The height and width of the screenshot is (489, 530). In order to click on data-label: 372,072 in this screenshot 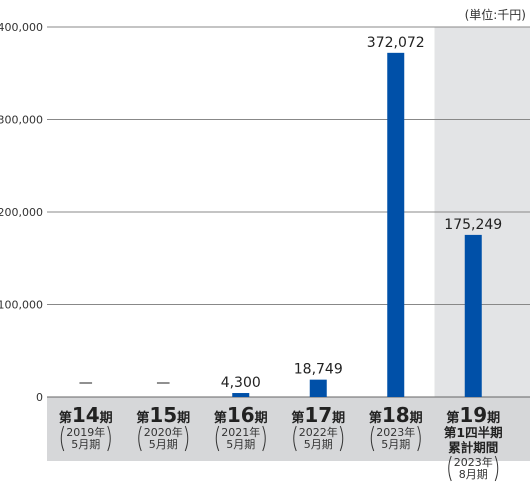, I will do `click(396, 43)`.